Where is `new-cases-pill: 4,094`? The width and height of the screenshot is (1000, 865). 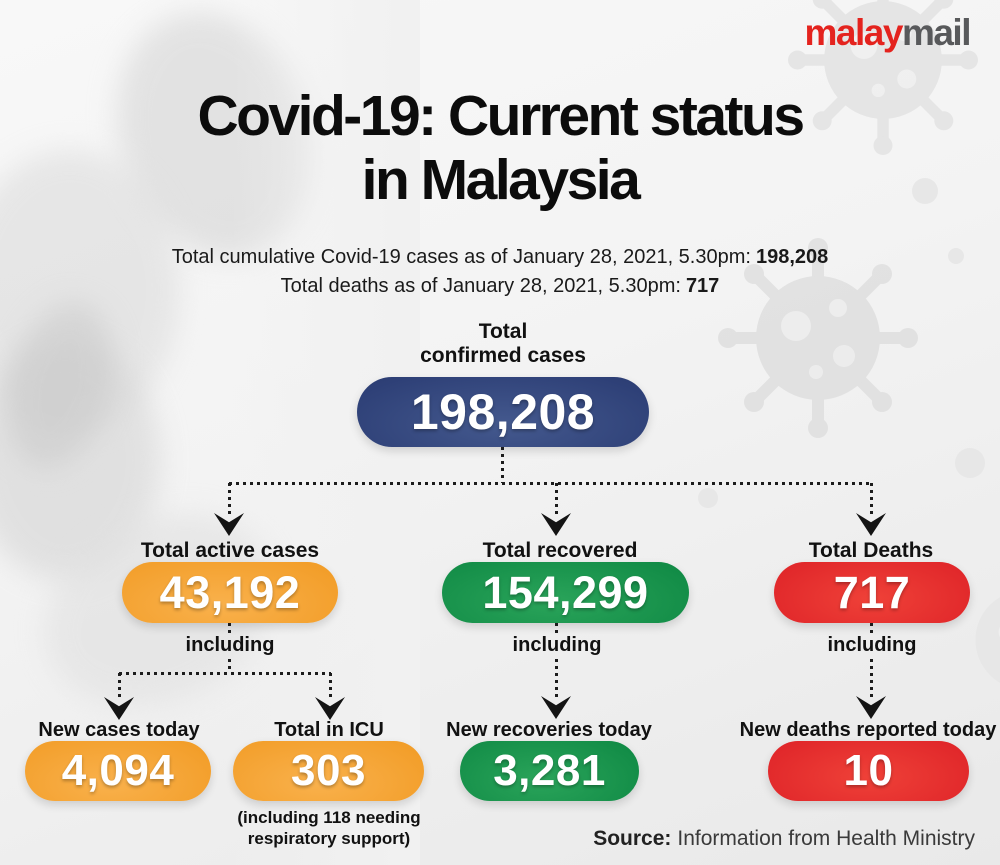
new-cases-pill: 4,094 is located at coordinates (118, 771).